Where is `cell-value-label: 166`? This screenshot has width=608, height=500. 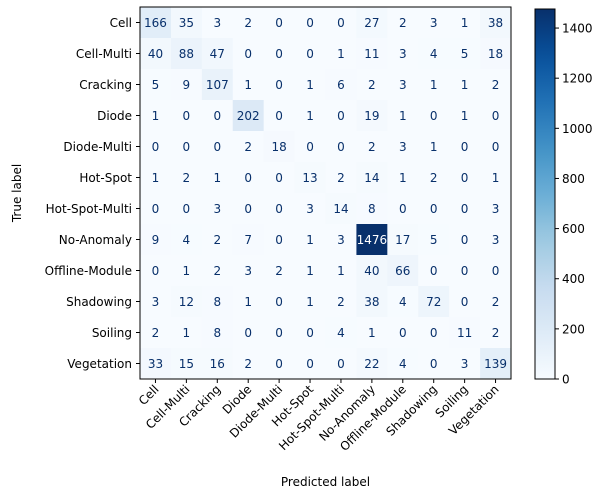 cell-value-label: 166 is located at coordinates (155, 23).